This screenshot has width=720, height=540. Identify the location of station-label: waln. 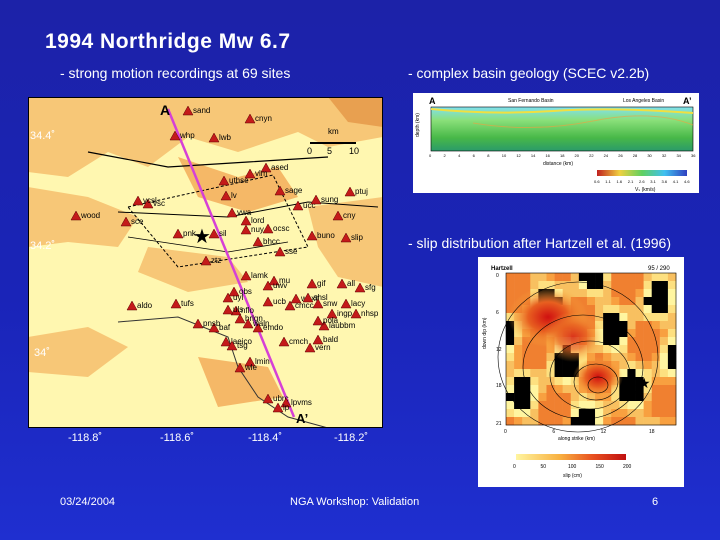
(260, 323).